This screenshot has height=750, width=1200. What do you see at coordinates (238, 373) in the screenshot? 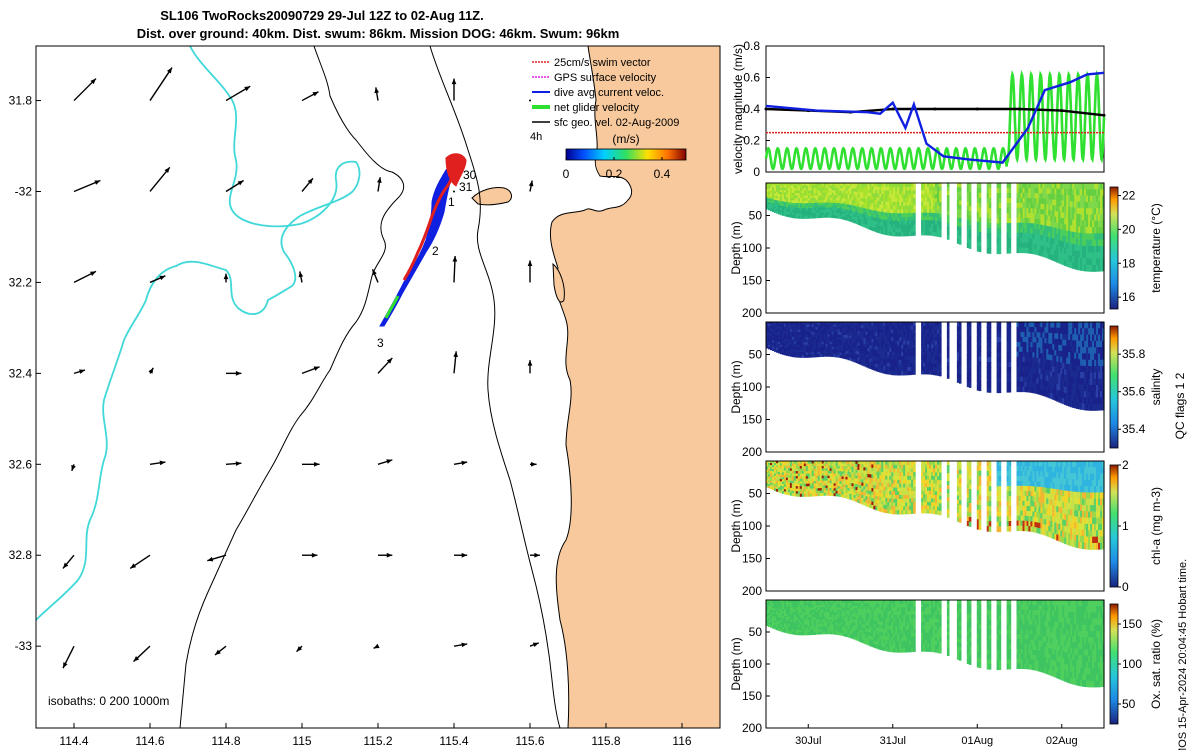
I see `geo-vector-head` at bounding box center [238, 373].